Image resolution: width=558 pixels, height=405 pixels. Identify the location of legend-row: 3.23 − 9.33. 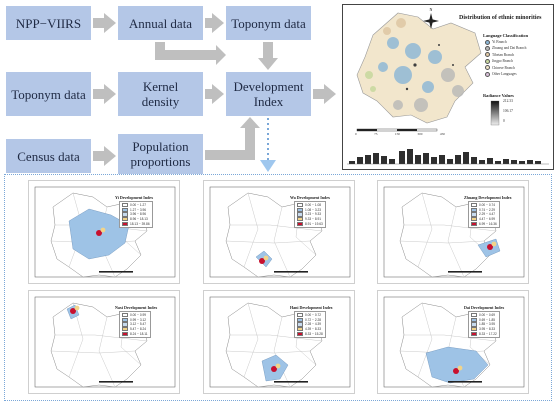
(310, 214).